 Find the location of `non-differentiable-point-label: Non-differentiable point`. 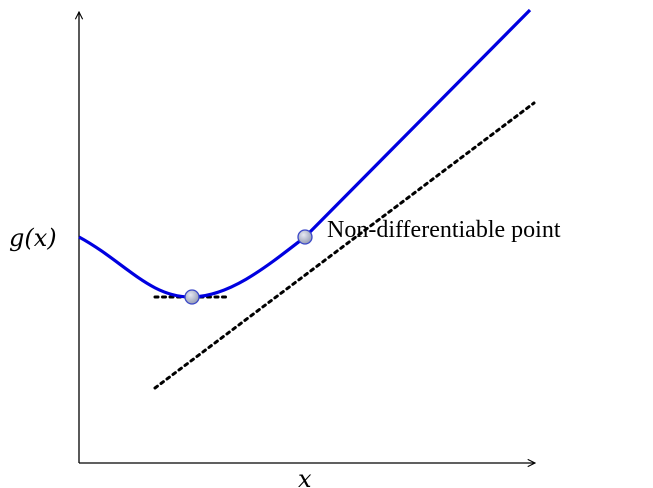

non-differentiable-point-label: Non-differentiable point is located at coordinates (444, 230).